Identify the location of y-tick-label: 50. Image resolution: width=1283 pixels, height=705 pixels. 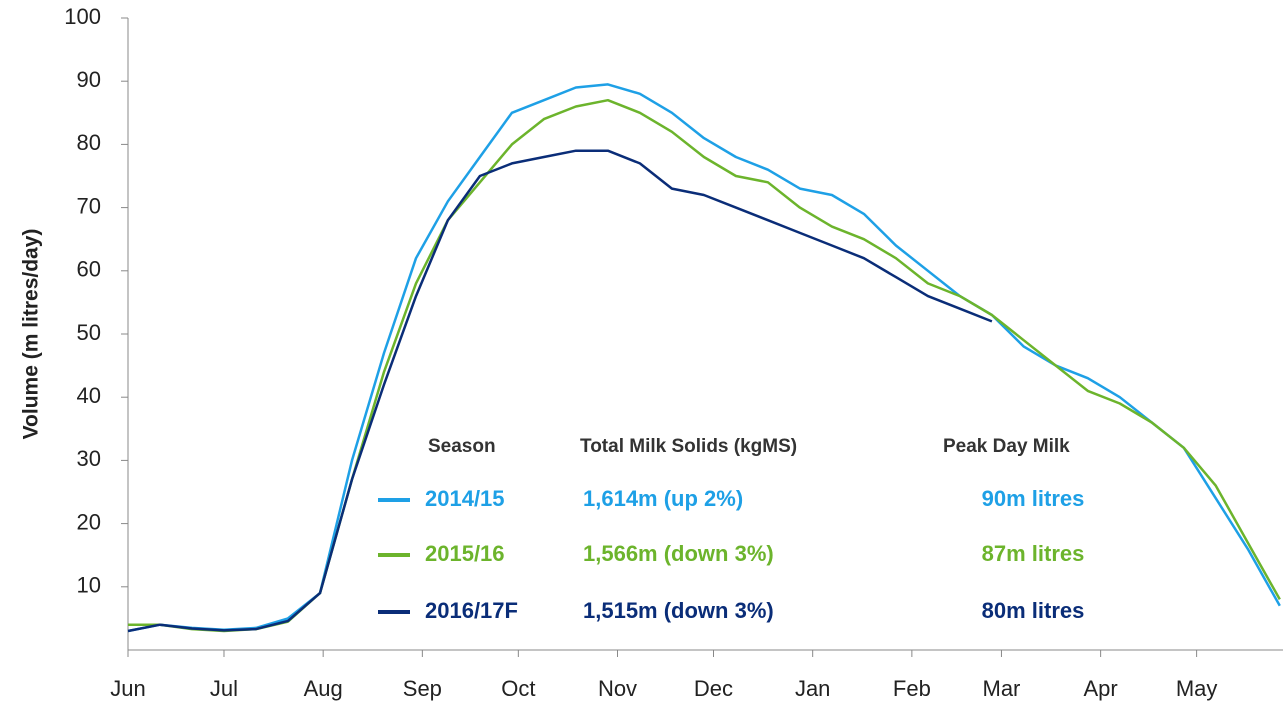
(89, 332).